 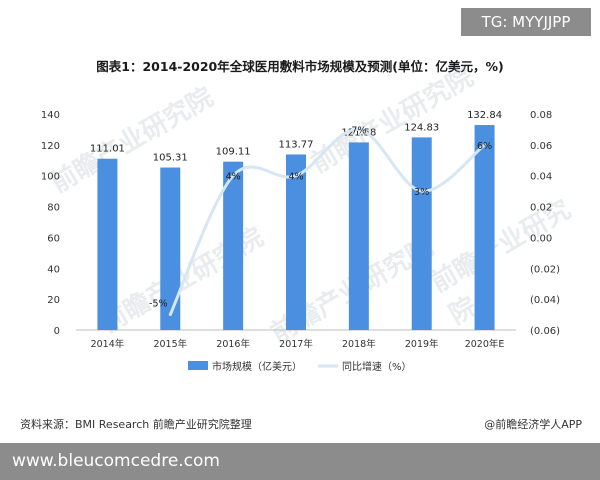 I want to click on bar-value-label: 109.11, so click(x=233, y=152).